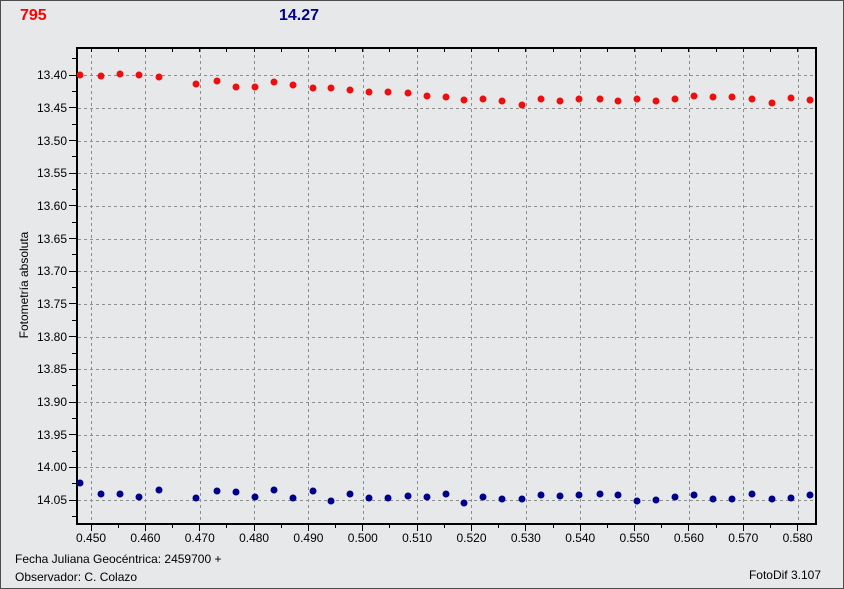  What do you see at coordinates (51, 173) in the screenshot?
I see `y-tick-label: 13.55` at bounding box center [51, 173].